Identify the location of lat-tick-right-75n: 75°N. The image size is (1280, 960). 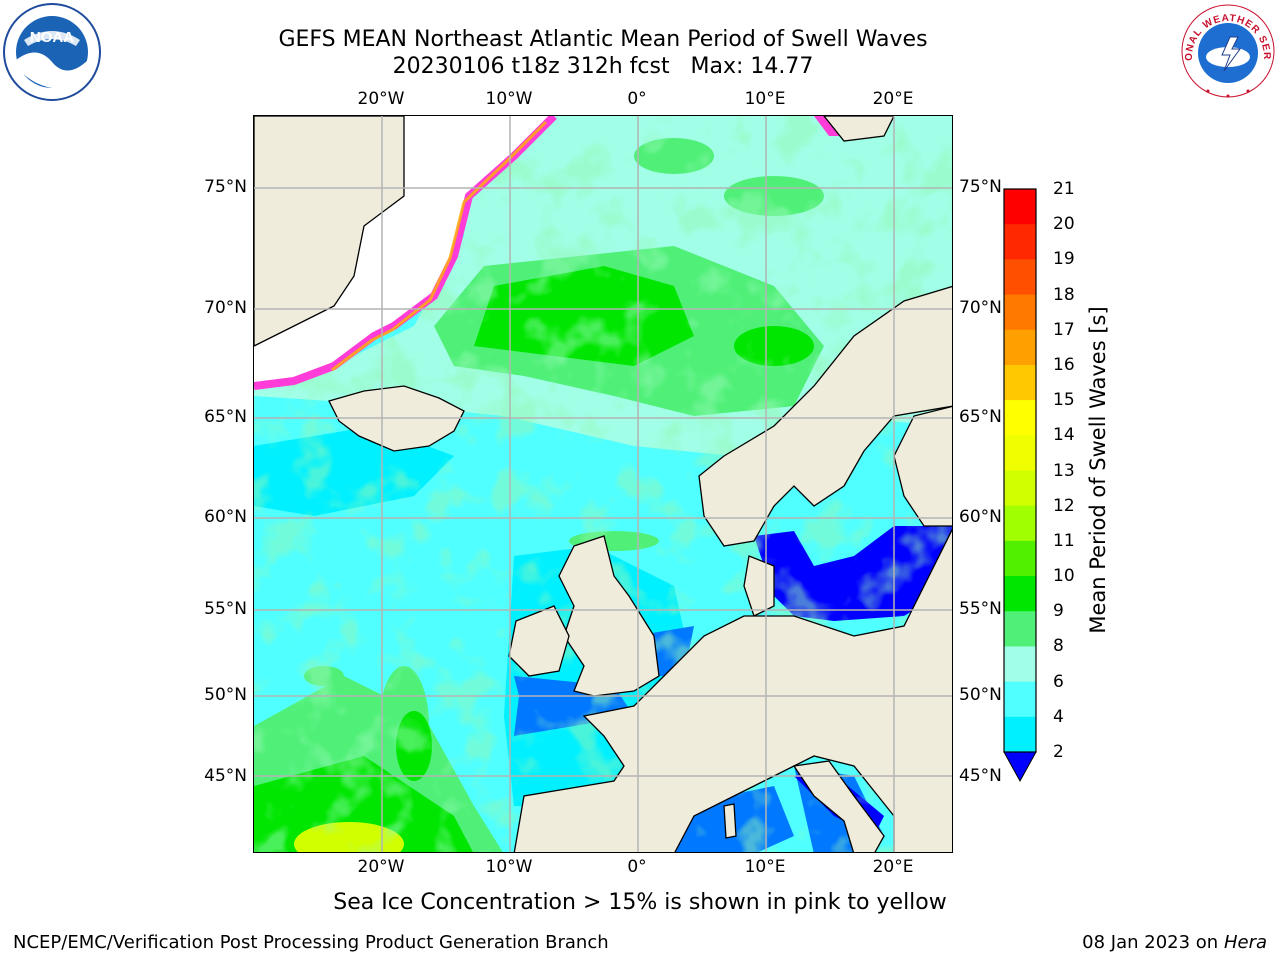
(980, 187).